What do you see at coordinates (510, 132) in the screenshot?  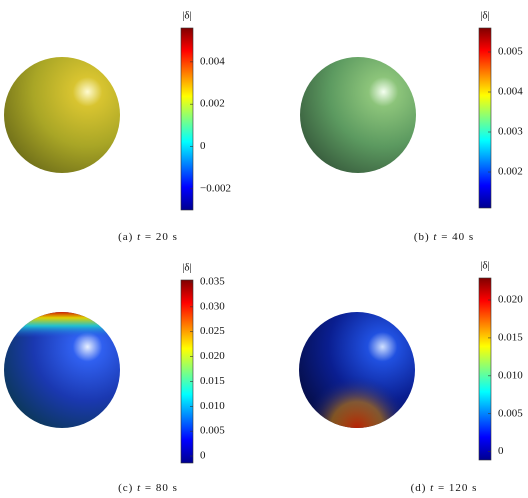 I see `tick-label: 0.003` at bounding box center [510, 132].